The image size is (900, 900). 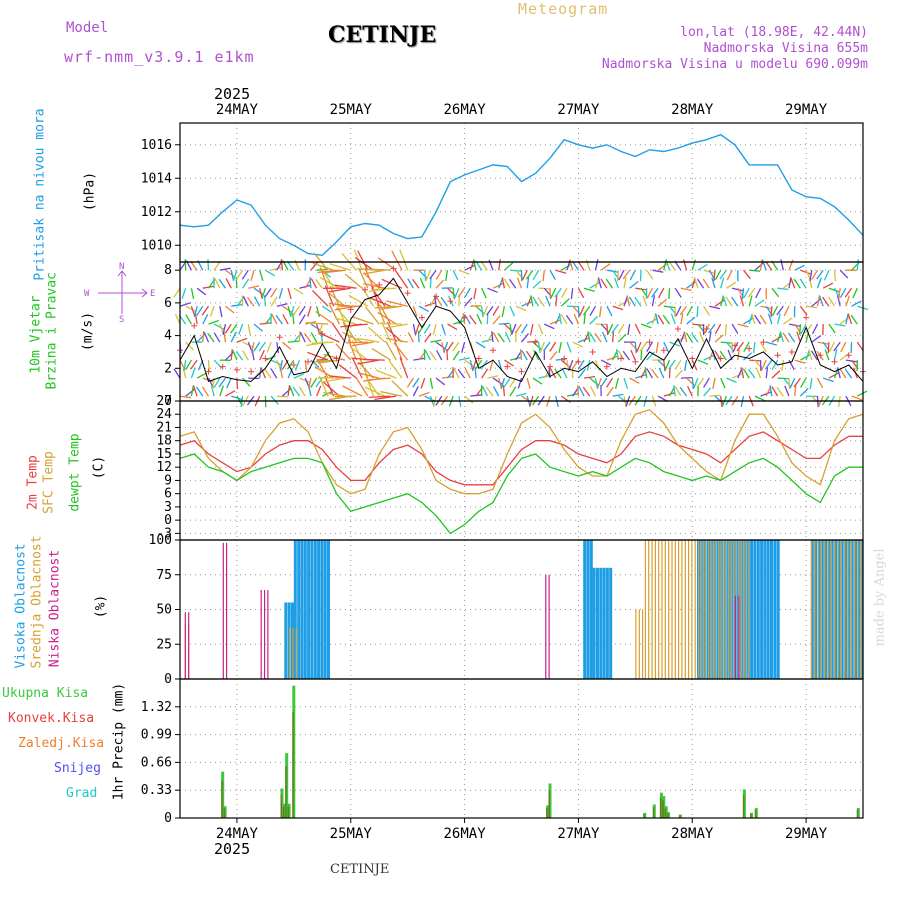 What do you see at coordinates (232, 94) in the screenshot?
I see `year-top: 2025` at bounding box center [232, 94].